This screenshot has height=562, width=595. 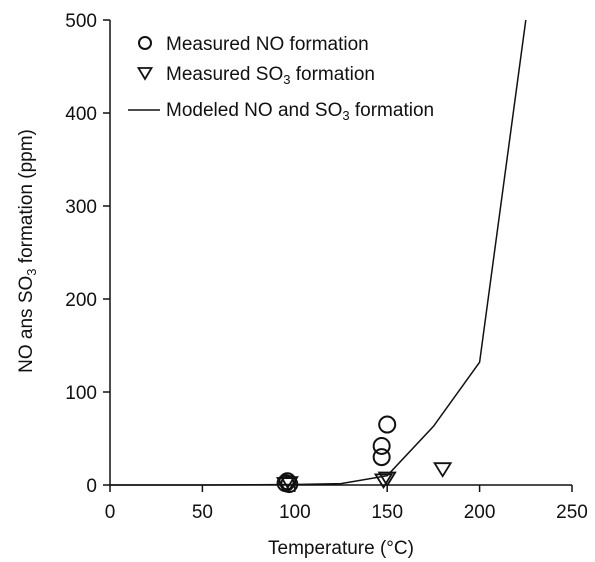 What do you see at coordinates (202, 512) in the screenshot?
I see `x-tick-label: 50` at bounding box center [202, 512].